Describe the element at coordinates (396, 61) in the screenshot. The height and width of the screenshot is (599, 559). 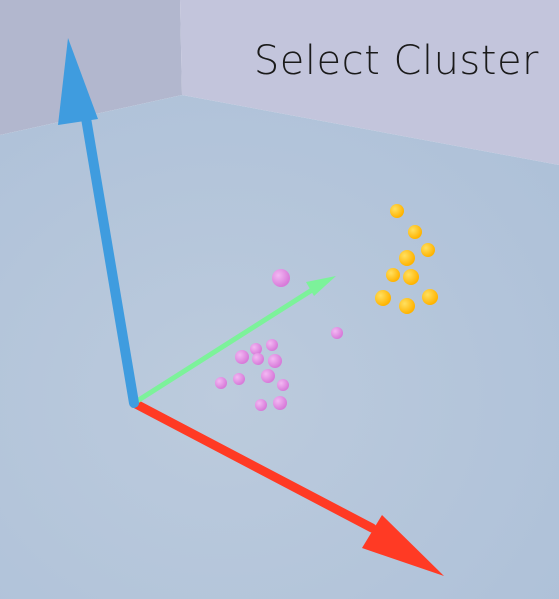
I see `select-cluster-label: Select Cluster` at that location.